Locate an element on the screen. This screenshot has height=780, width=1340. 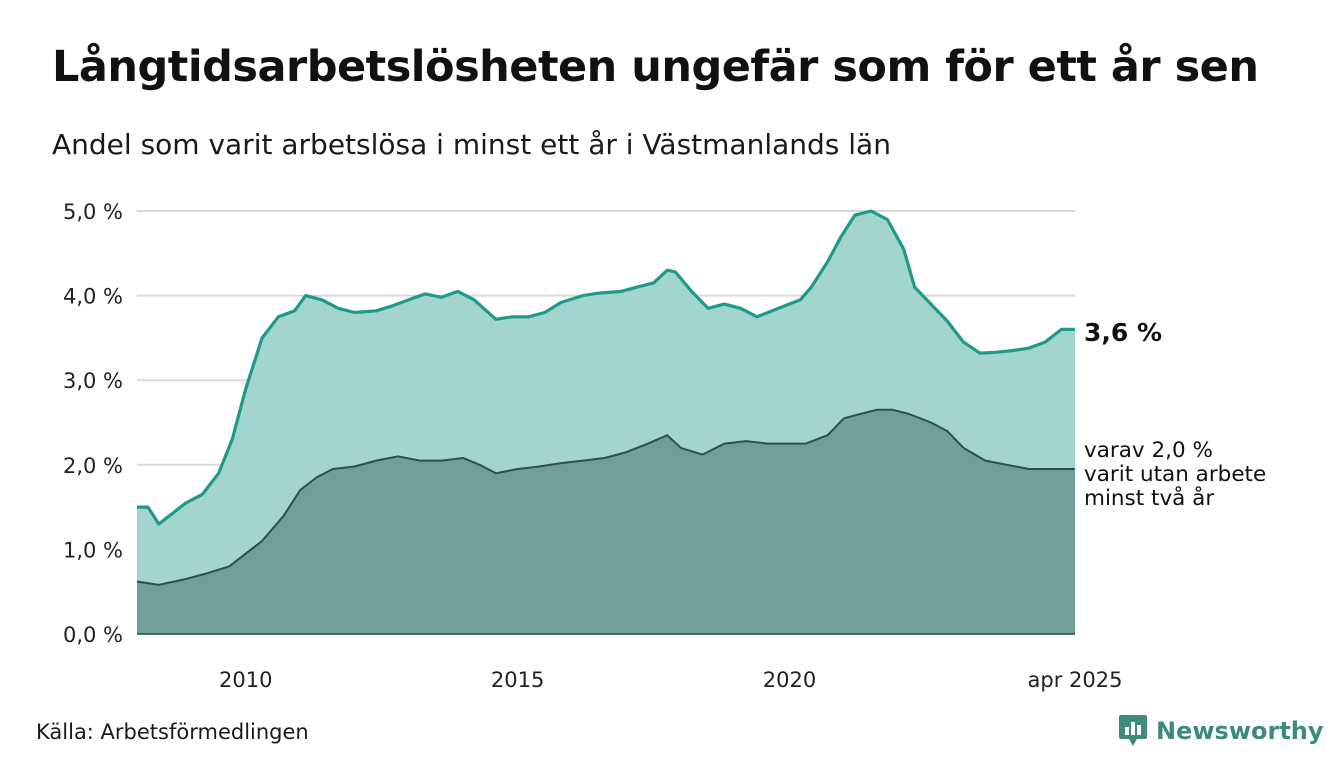
two-year-end-label: varav 2,0 % varit utan arbete minst två år is located at coordinates (1175, 474).